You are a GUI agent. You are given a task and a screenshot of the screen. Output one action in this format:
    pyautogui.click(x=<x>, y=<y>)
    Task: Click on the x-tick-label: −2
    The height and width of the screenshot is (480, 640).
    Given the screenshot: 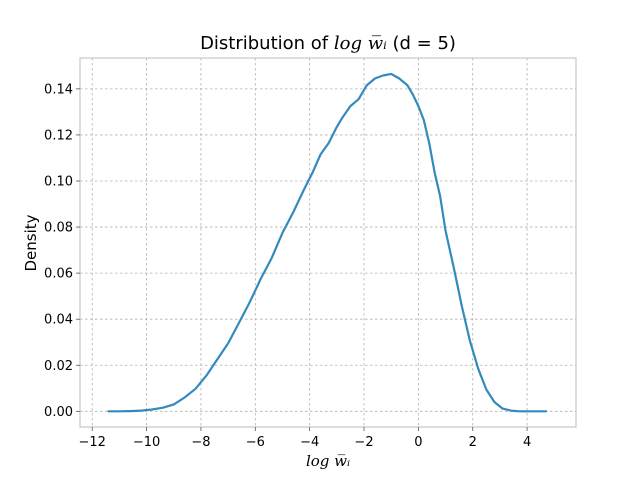 What is the action you would take?
    pyautogui.click(x=363, y=442)
    